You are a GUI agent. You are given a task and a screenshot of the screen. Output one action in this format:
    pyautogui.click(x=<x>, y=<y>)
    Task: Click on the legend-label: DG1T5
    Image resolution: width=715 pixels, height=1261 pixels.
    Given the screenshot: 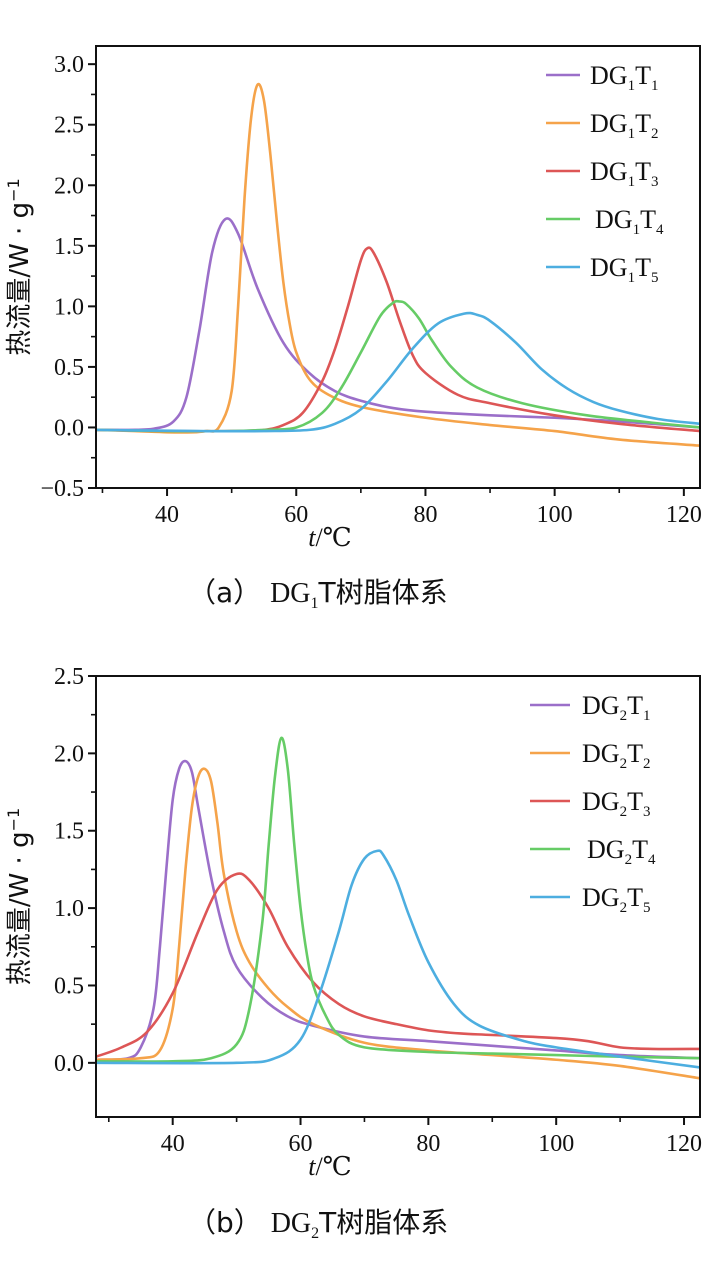 What is the action you would take?
    pyautogui.click(x=624, y=269)
    